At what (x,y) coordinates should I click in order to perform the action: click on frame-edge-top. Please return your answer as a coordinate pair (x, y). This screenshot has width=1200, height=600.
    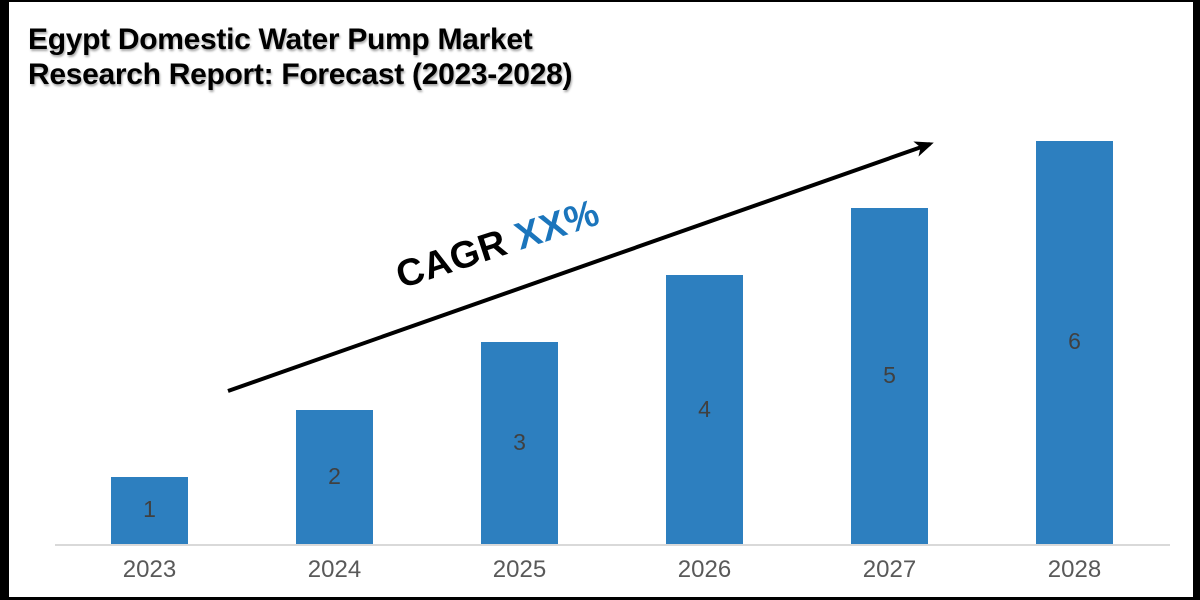
    Looking at the image, I should click on (600, 1).